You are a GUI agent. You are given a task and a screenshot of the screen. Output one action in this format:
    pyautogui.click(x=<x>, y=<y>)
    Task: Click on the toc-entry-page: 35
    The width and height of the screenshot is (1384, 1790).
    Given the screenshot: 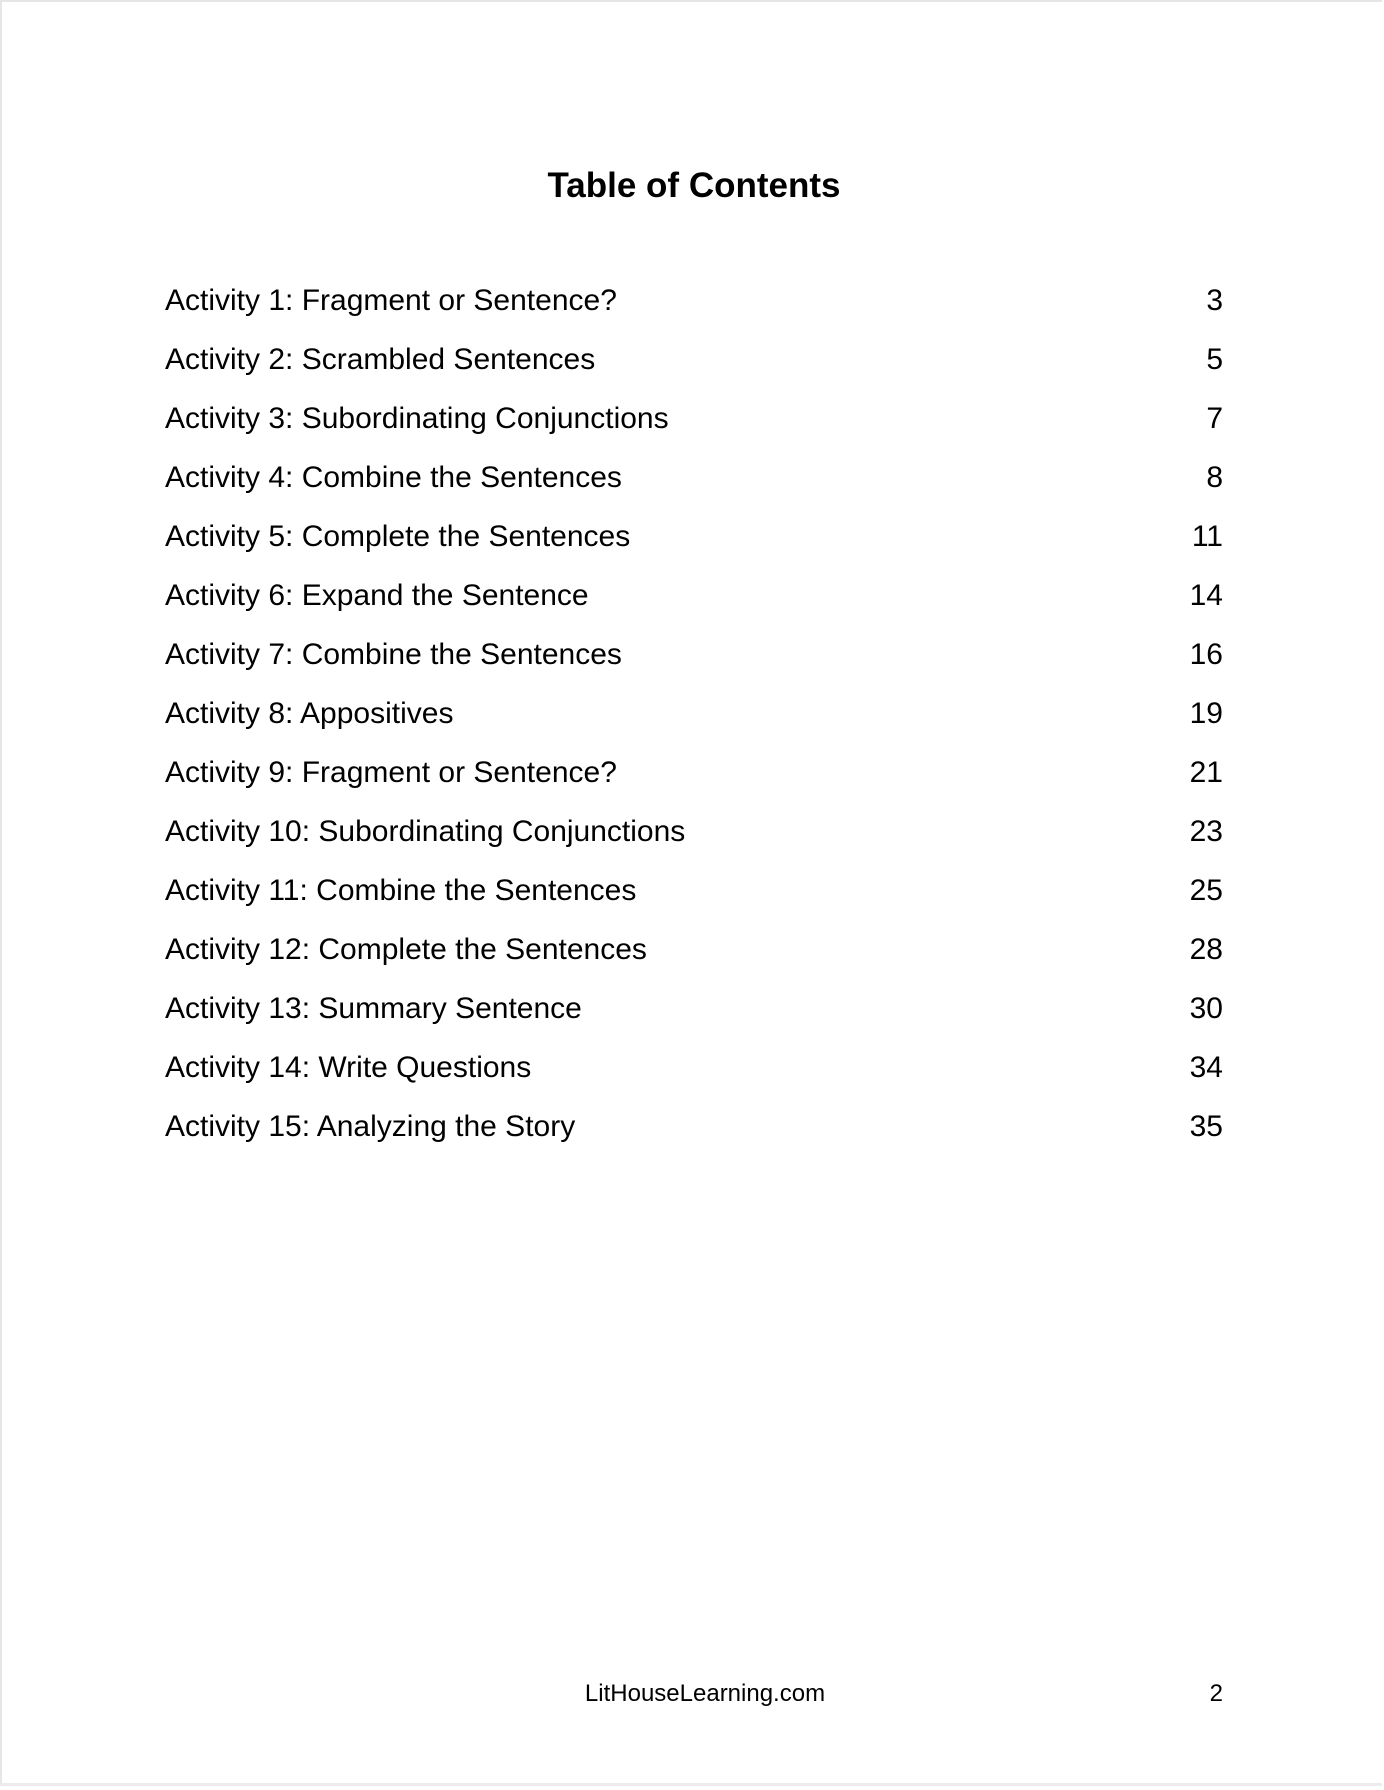 What is the action you would take?
    pyautogui.click(x=1206, y=1126)
    